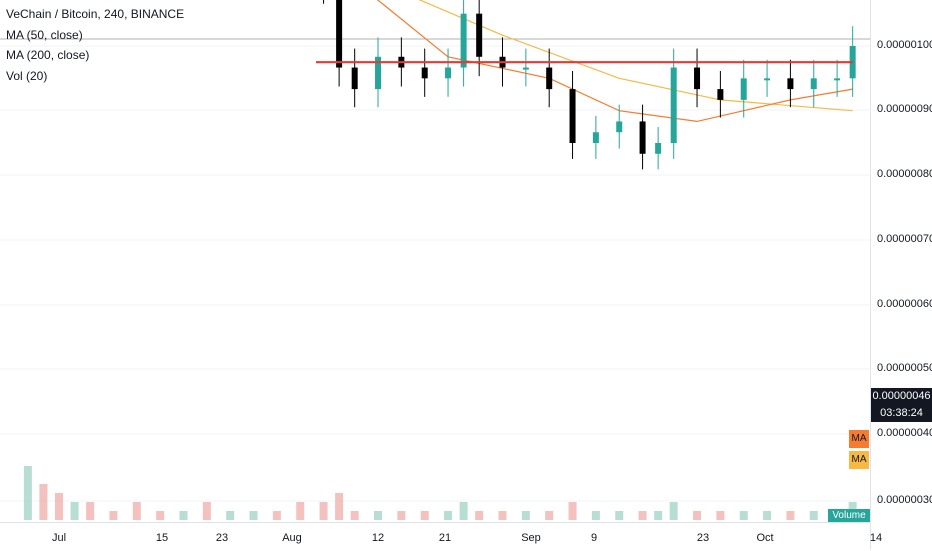 This screenshot has height=551, width=932. I want to click on symbol-title: VeChain / Bitcoin, 240, BINANCE, so click(95, 14).